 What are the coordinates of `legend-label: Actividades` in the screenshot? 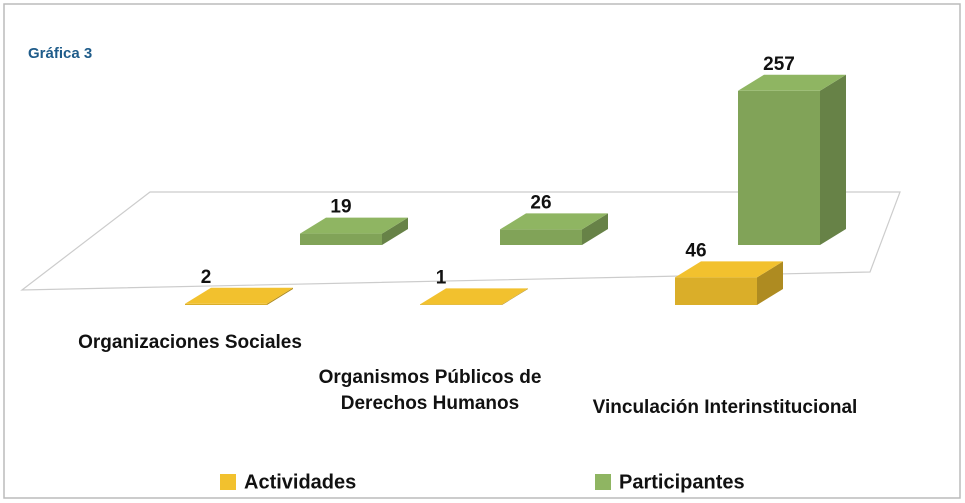 It's located at (300, 482).